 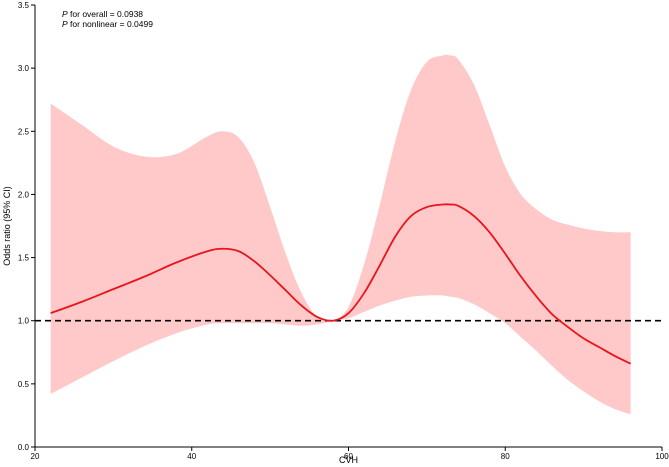 I want to click on y-axis-label: Odds ratio (95% CI), so click(x=7, y=226).